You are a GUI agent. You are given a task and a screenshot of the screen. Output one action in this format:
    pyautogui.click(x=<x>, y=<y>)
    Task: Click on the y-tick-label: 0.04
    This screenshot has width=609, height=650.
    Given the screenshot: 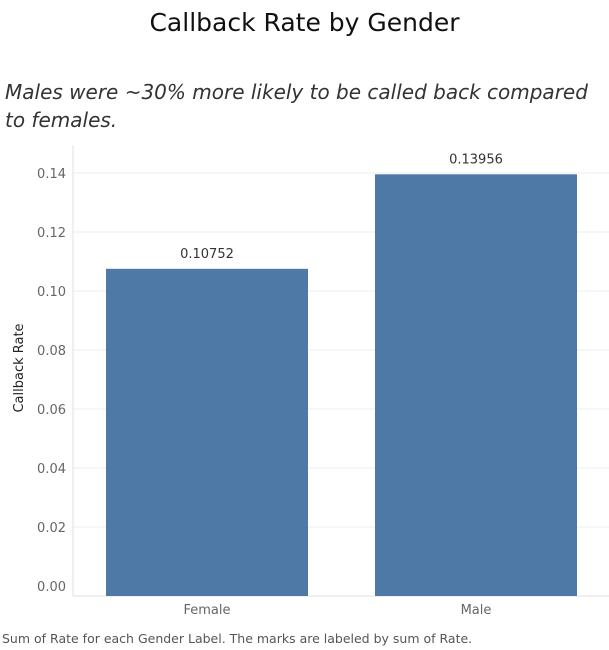 What is the action you would take?
    pyautogui.click(x=51, y=469)
    